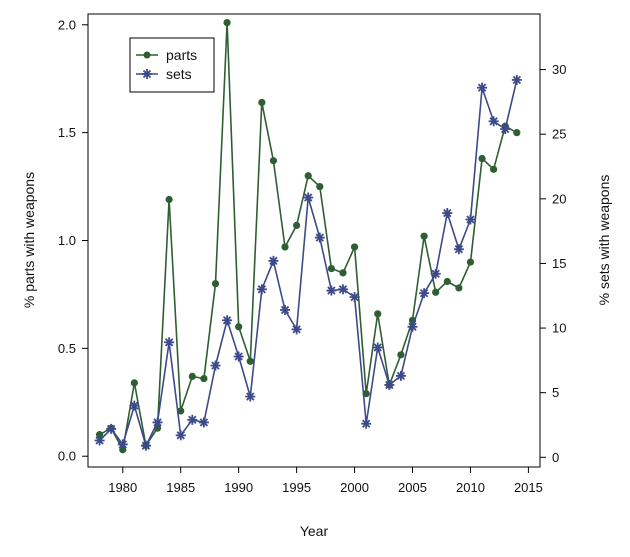 This screenshot has width=630, height=557. Describe the element at coordinates (314, 531) in the screenshot. I see `x-axis-title: Year` at that location.